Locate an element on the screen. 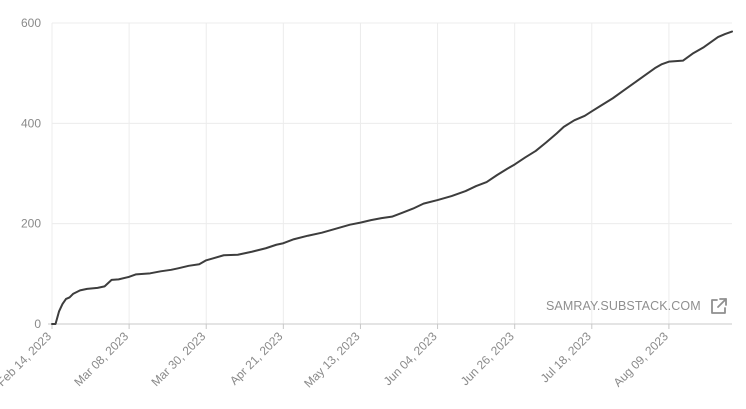  x-tick-label: Mar 08, 2023 is located at coordinates (101, 359).